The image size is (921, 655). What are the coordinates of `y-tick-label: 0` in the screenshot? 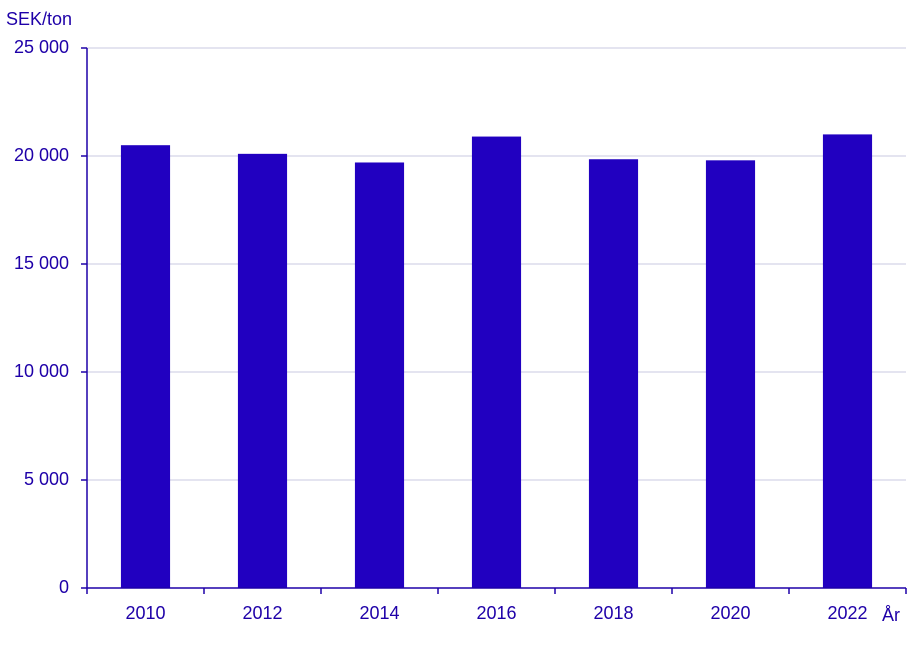 It's located at (64, 587).